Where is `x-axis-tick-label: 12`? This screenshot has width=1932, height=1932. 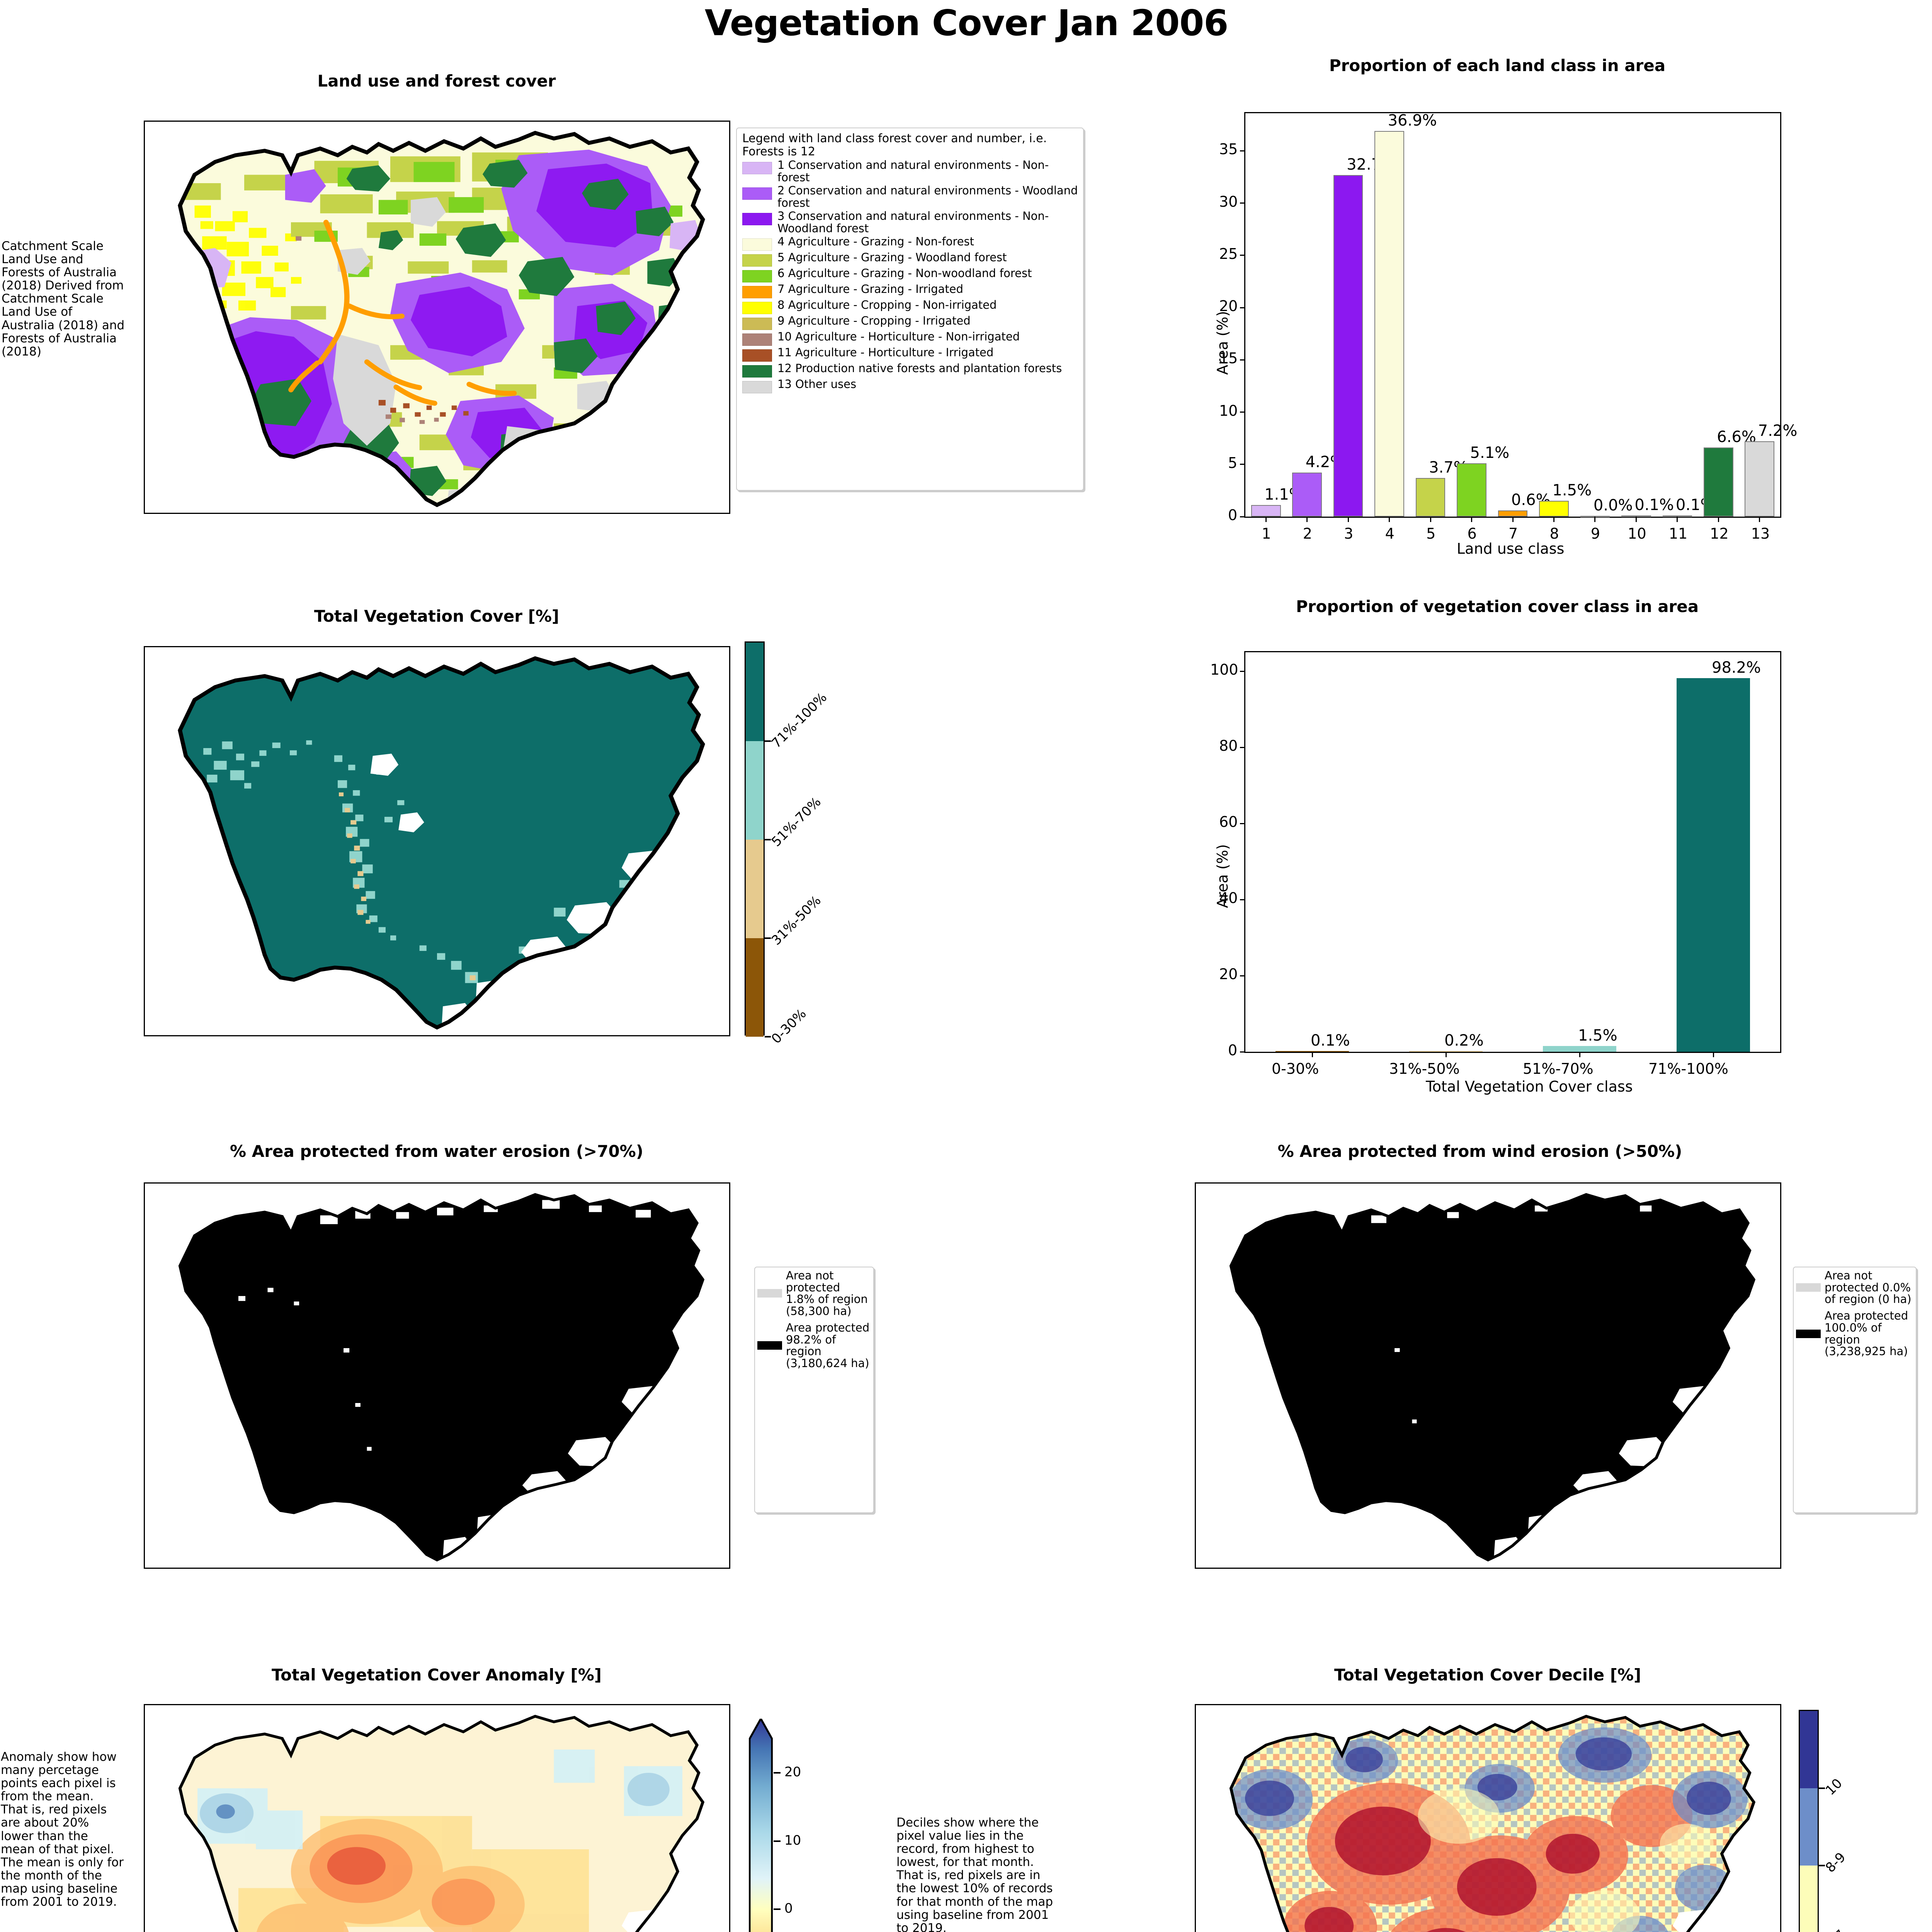
x-axis-tick-label: 12 is located at coordinates (1719, 533).